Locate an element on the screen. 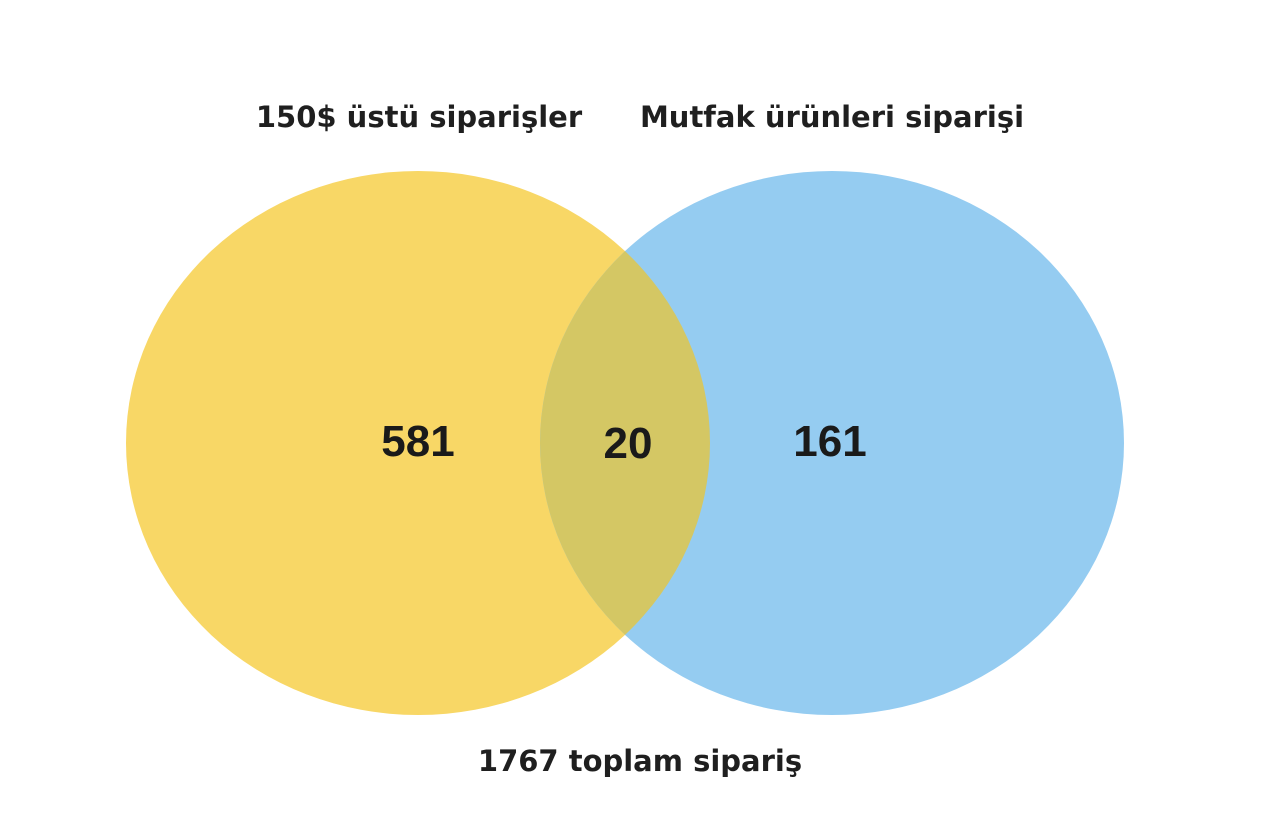 The image size is (1280, 832). set-b-label: Mutfak ürünleri siparişi is located at coordinates (832, 117).